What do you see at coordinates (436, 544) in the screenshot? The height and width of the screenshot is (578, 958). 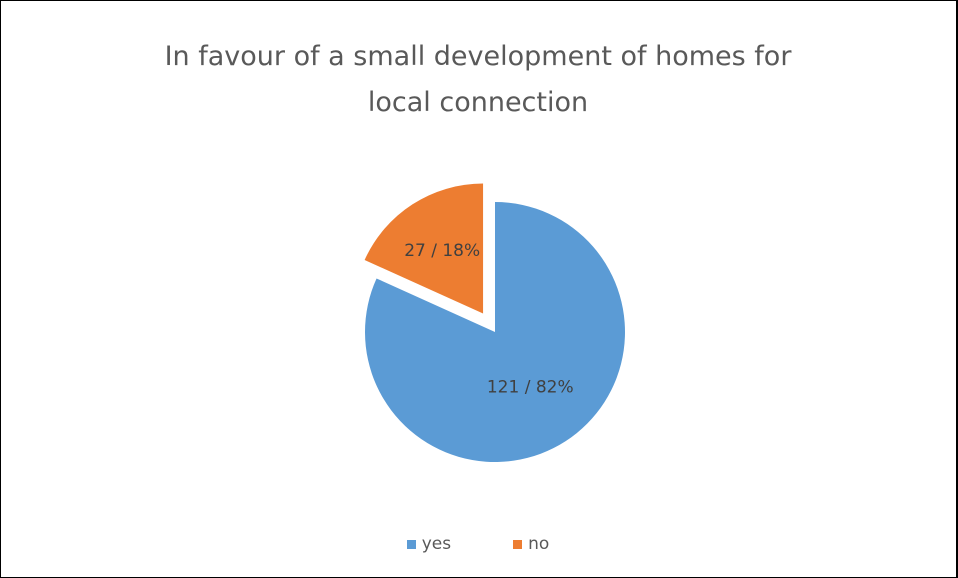 I see `legend-label-yes: yes` at bounding box center [436, 544].